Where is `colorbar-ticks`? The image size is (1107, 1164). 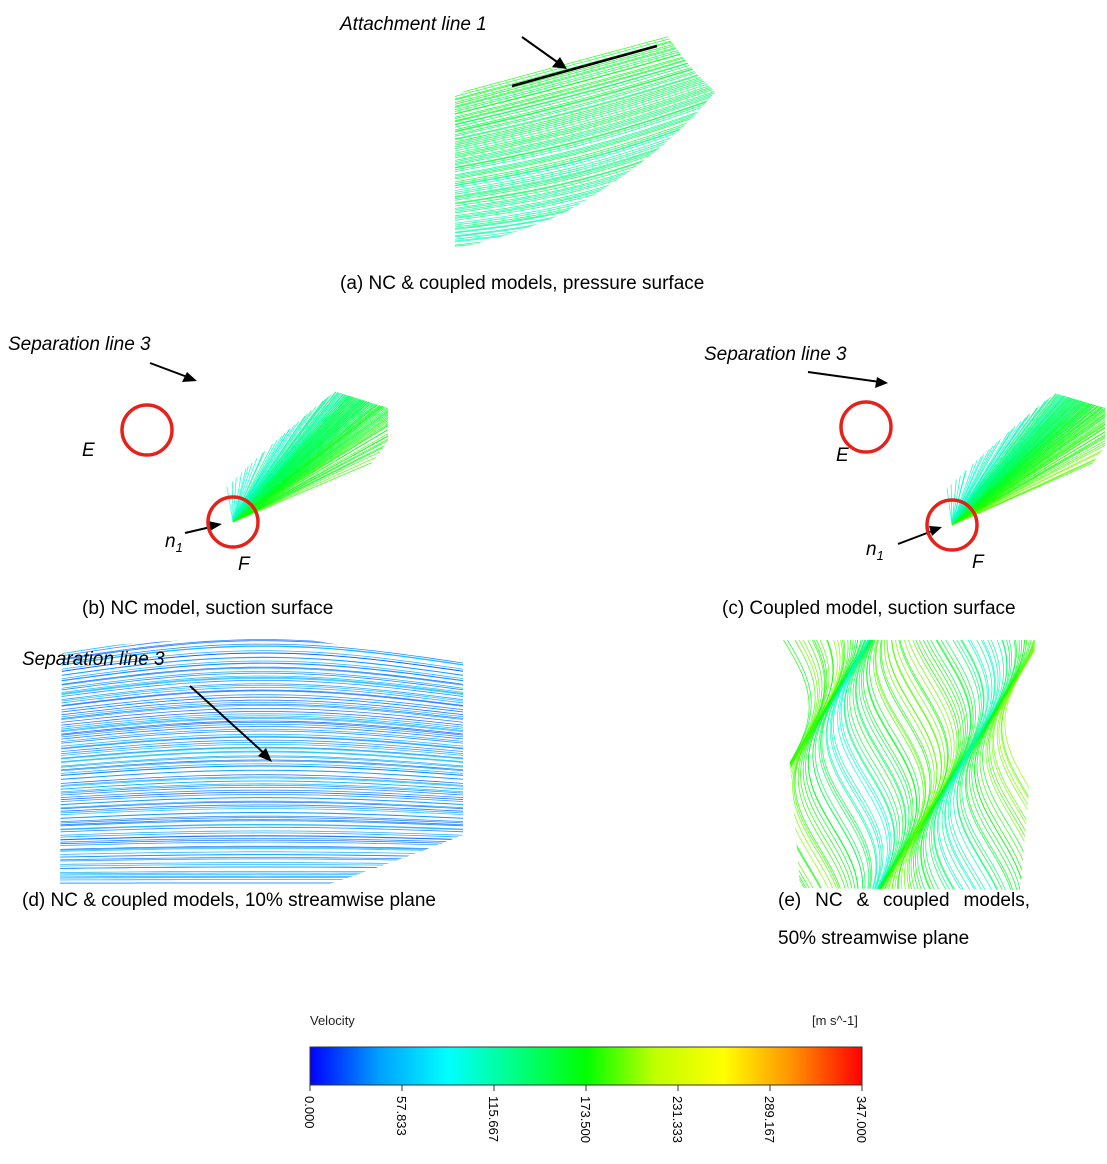 colorbar-ticks is located at coordinates (586, 1088).